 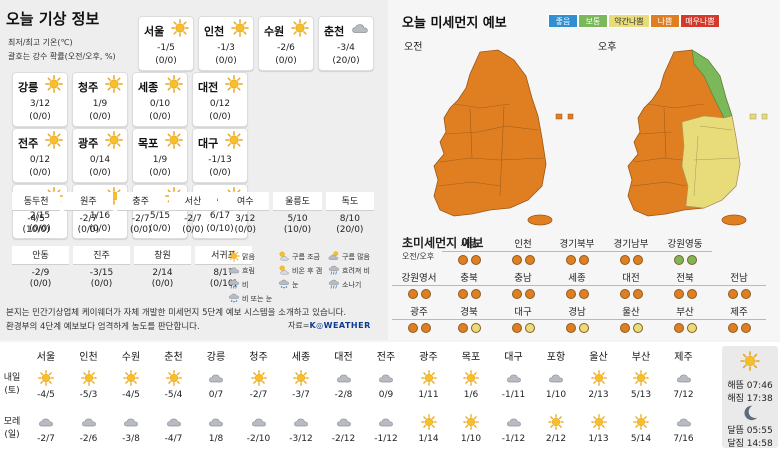 I want to click on city-card: 춘천 -3/4 (20/0), so click(x=346, y=43).